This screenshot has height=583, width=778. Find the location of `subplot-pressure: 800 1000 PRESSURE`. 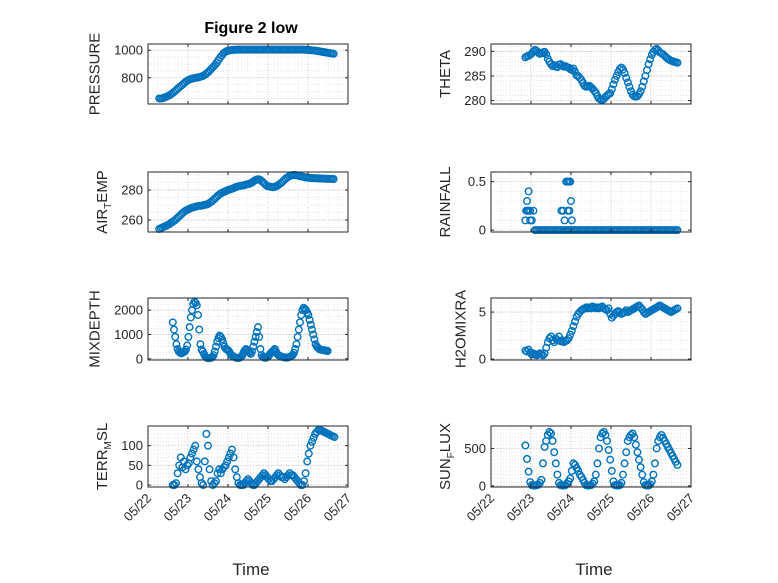

subplot-pressure: 800 1000 PRESSURE is located at coordinates (218, 74).